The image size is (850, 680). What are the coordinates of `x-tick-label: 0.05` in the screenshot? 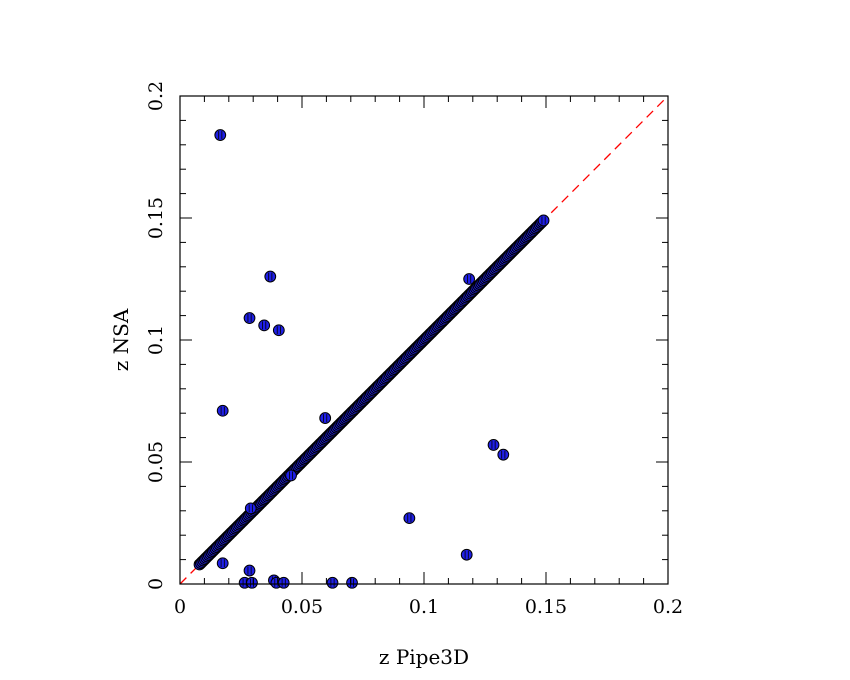 It's located at (302, 607).